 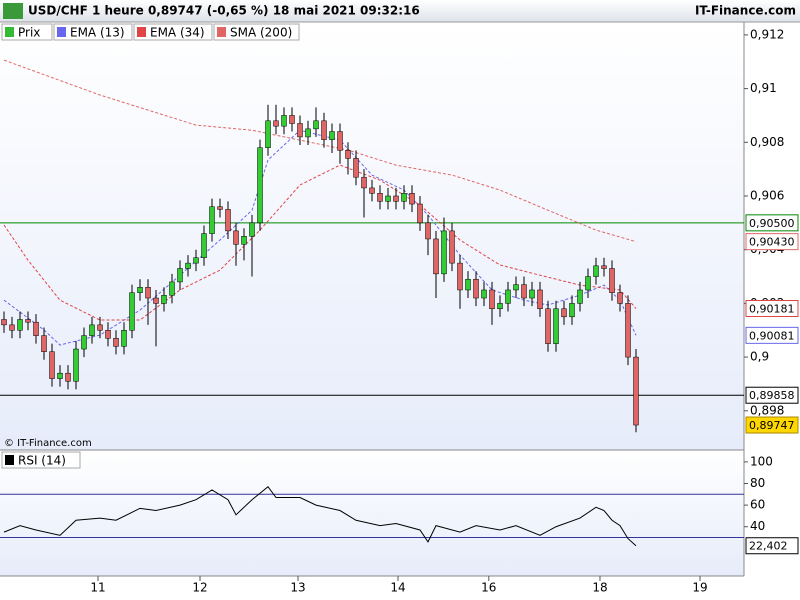 I want to click on legend-label: RSI (14), so click(x=42, y=461).